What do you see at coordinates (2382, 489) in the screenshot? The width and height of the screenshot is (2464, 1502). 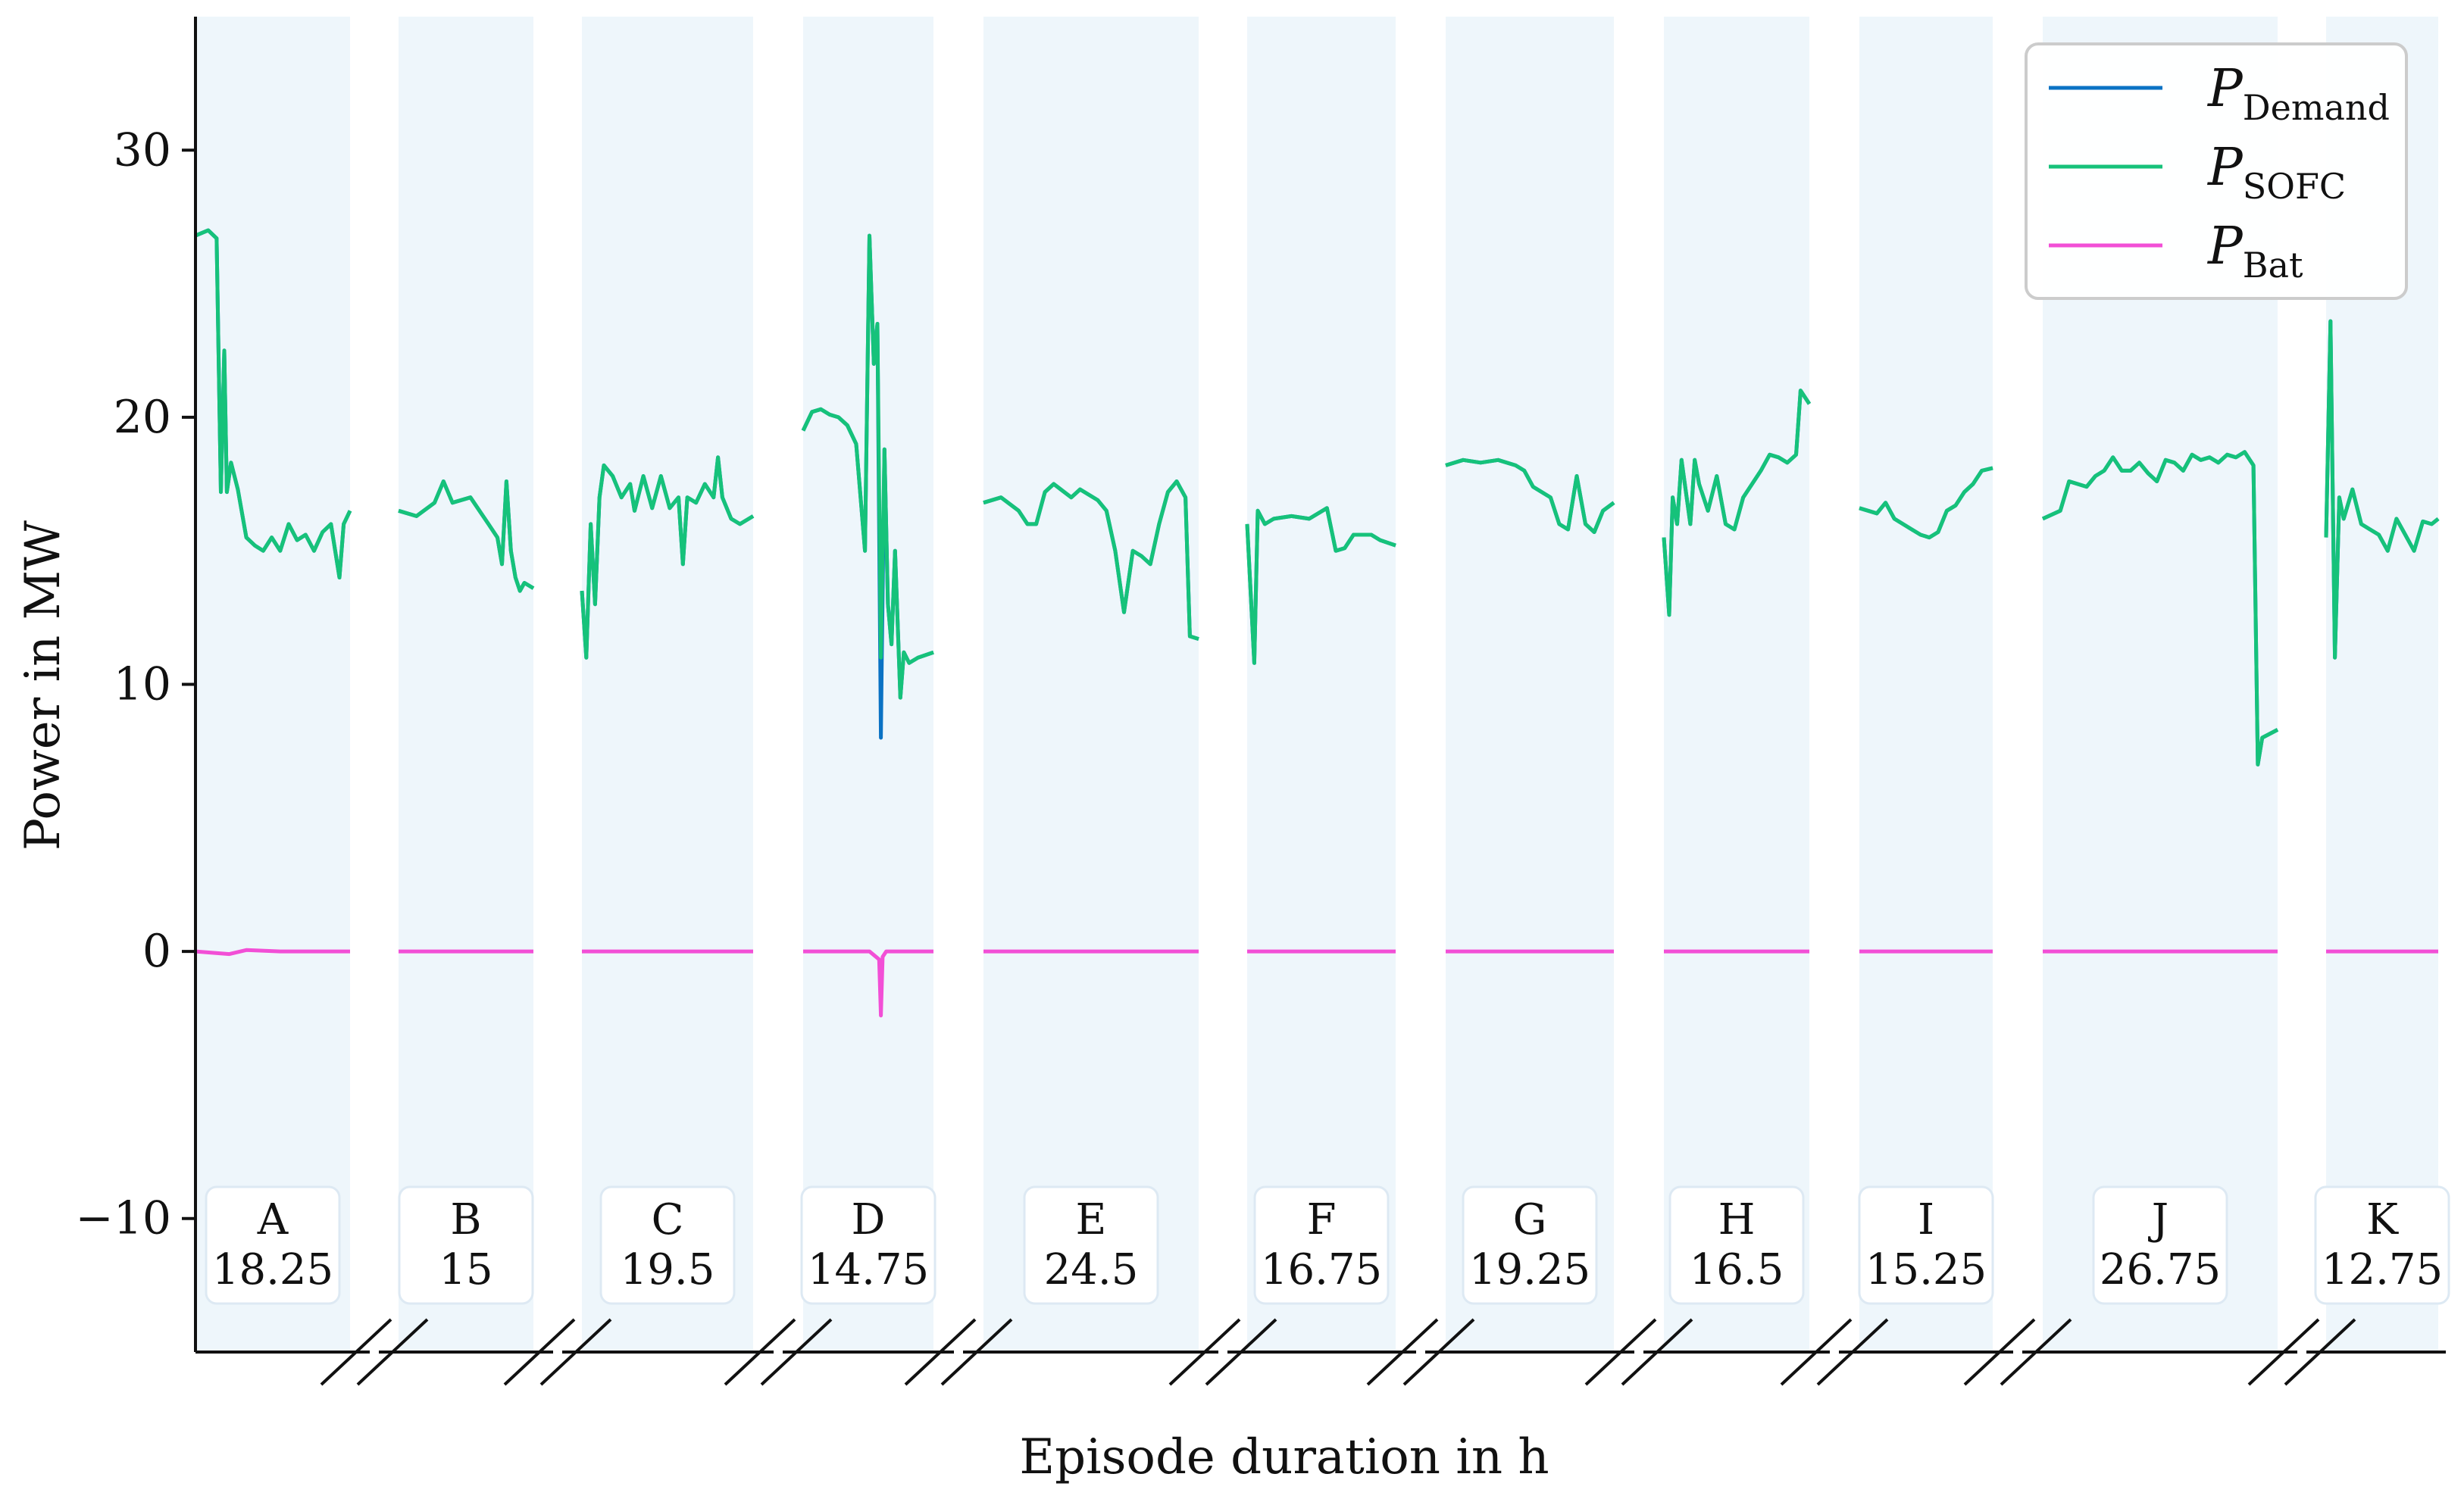 I see `sofc-line-k` at bounding box center [2382, 489].